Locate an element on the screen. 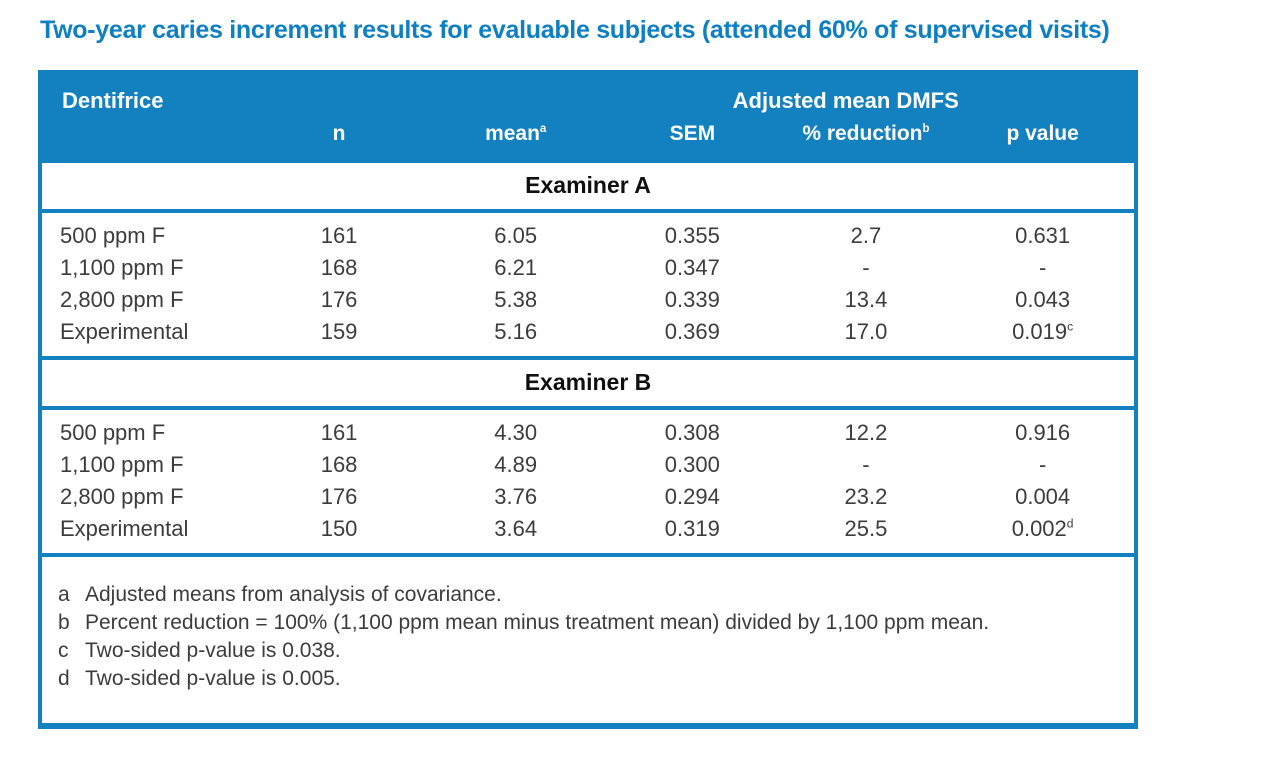 This screenshot has width=1282, height=757. cell-n: 150 is located at coordinates (339, 534).